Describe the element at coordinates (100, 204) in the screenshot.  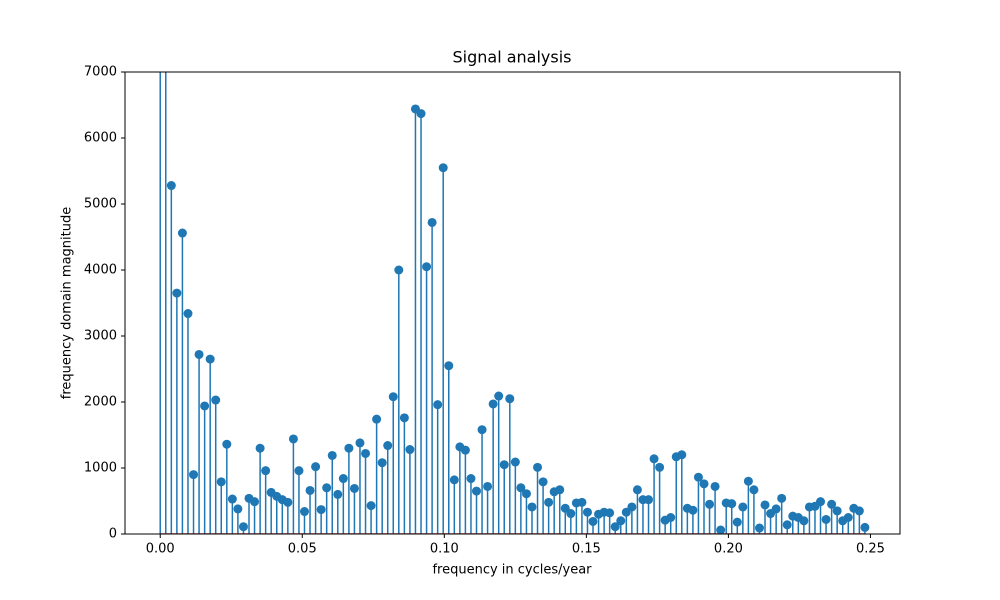
I see `y-tick-label: 5000` at that location.